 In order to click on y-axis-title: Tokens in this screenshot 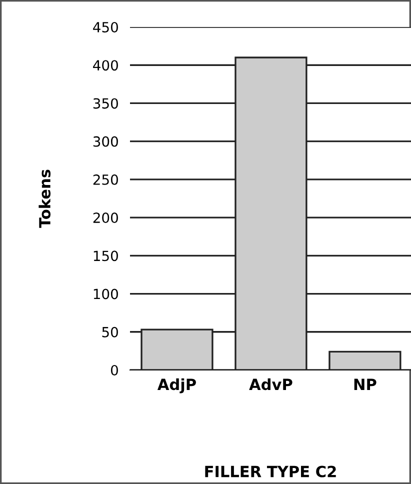, I will do `click(44, 199)`.